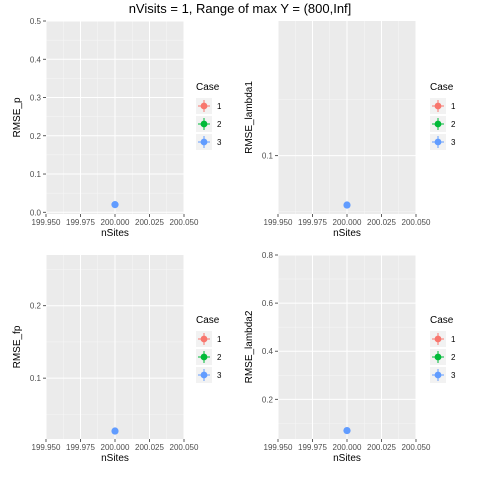 The height and width of the screenshot is (480, 480). What do you see at coordinates (240, 8) in the screenshot?
I see `figure-title: nVisits = 1, Range of max Y = (800,Inf]` at bounding box center [240, 8].